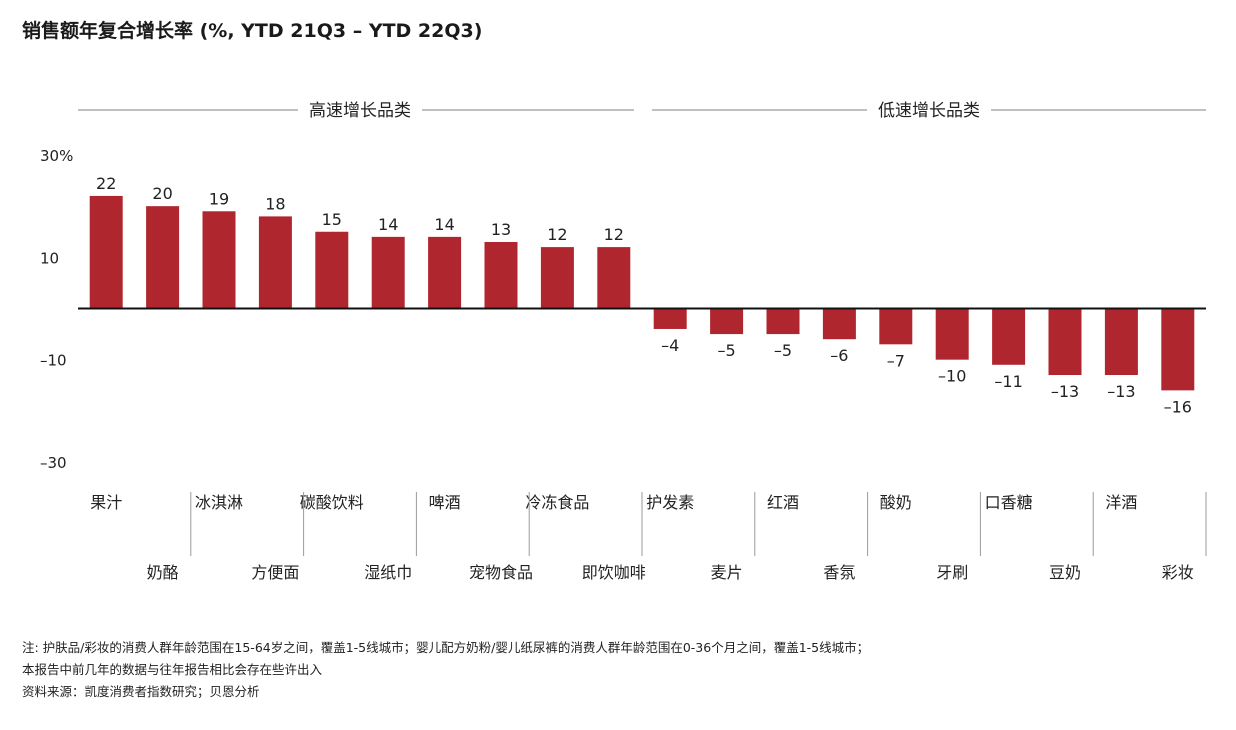 The height and width of the screenshot is (730, 1236). Describe the element at coordinates (252, 31) in the screenshot. I see `chart-title: 销售额年复合增长率 (%, YTD 21Q3 – YTD 22Q3)` at that location.